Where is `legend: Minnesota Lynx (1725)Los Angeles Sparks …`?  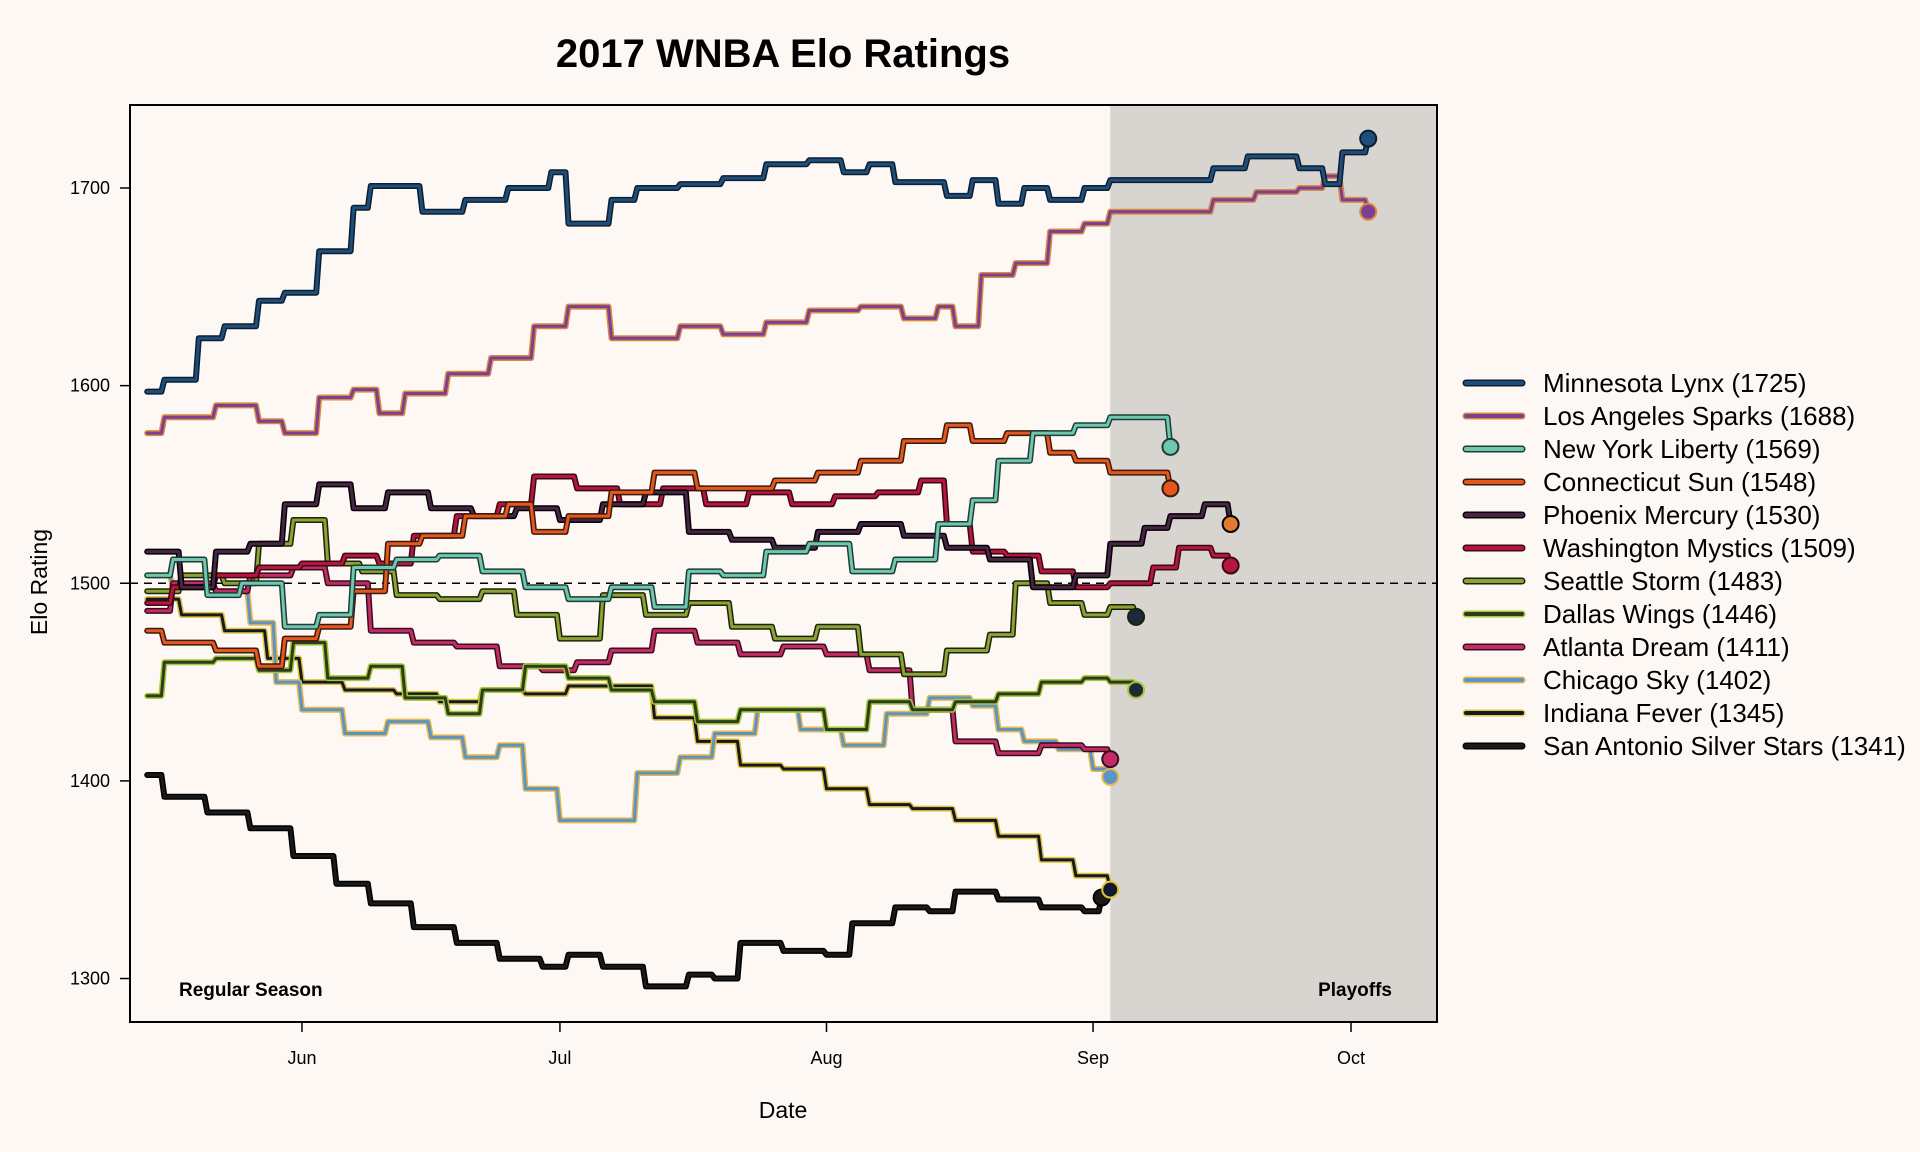 legend: Minnesota Lynx (1725)Los Angeles Sparks … is located at coordinates (1684, 564).